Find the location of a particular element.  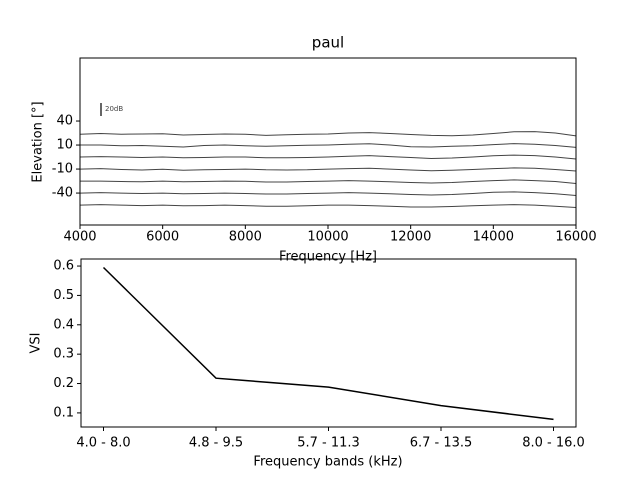

x-tick-label: 4000 is located at coordinates (79, 237).